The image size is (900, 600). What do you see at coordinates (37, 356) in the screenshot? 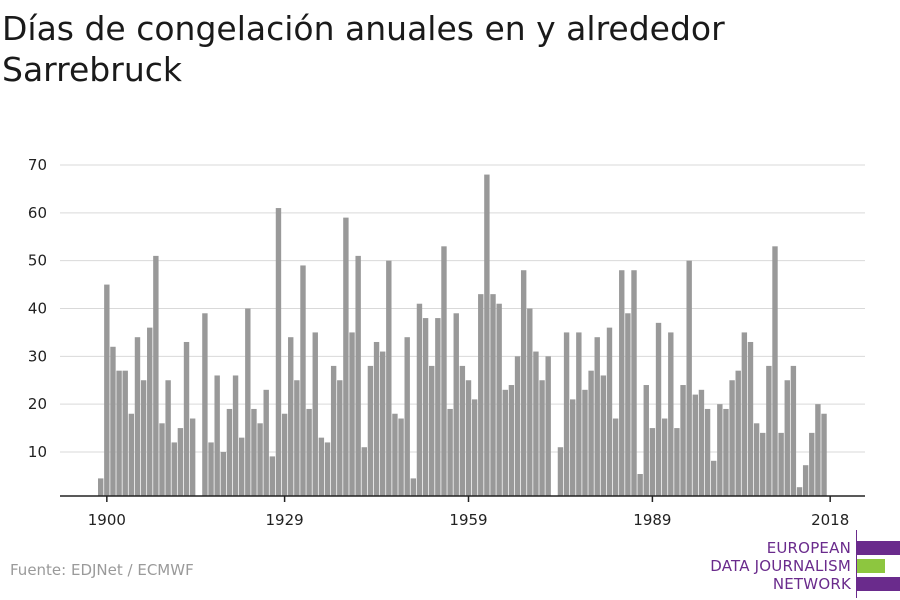
I see `y-tick-label: 30` at bounding box center [37, 356].